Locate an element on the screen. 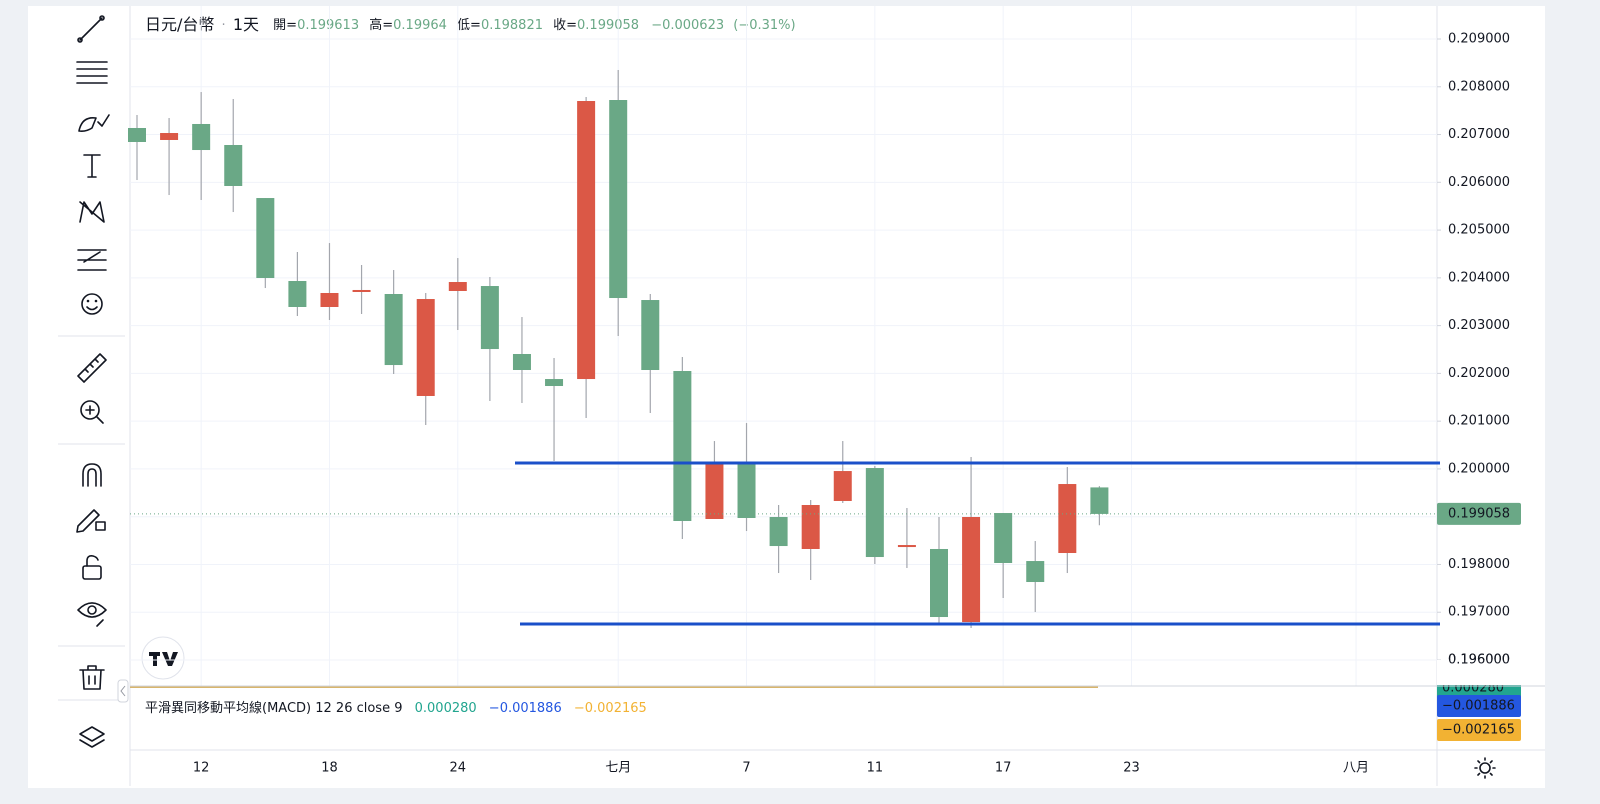  layers-tool is located at coordinates (92, 737).